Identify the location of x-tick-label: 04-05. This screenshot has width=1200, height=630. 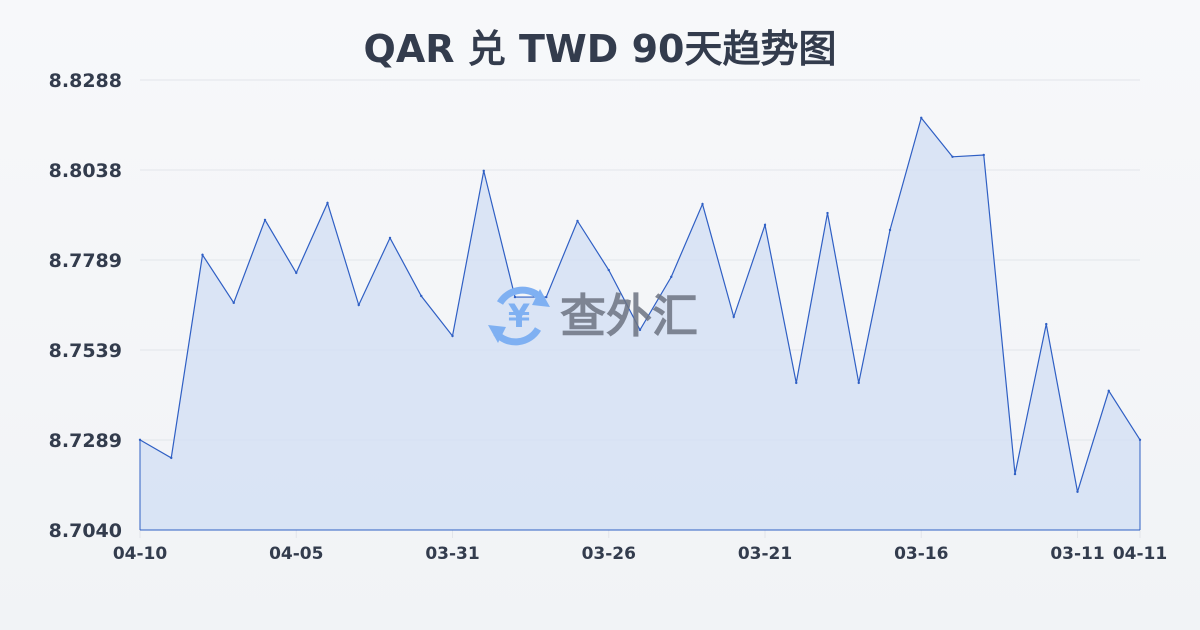
(296, 554).